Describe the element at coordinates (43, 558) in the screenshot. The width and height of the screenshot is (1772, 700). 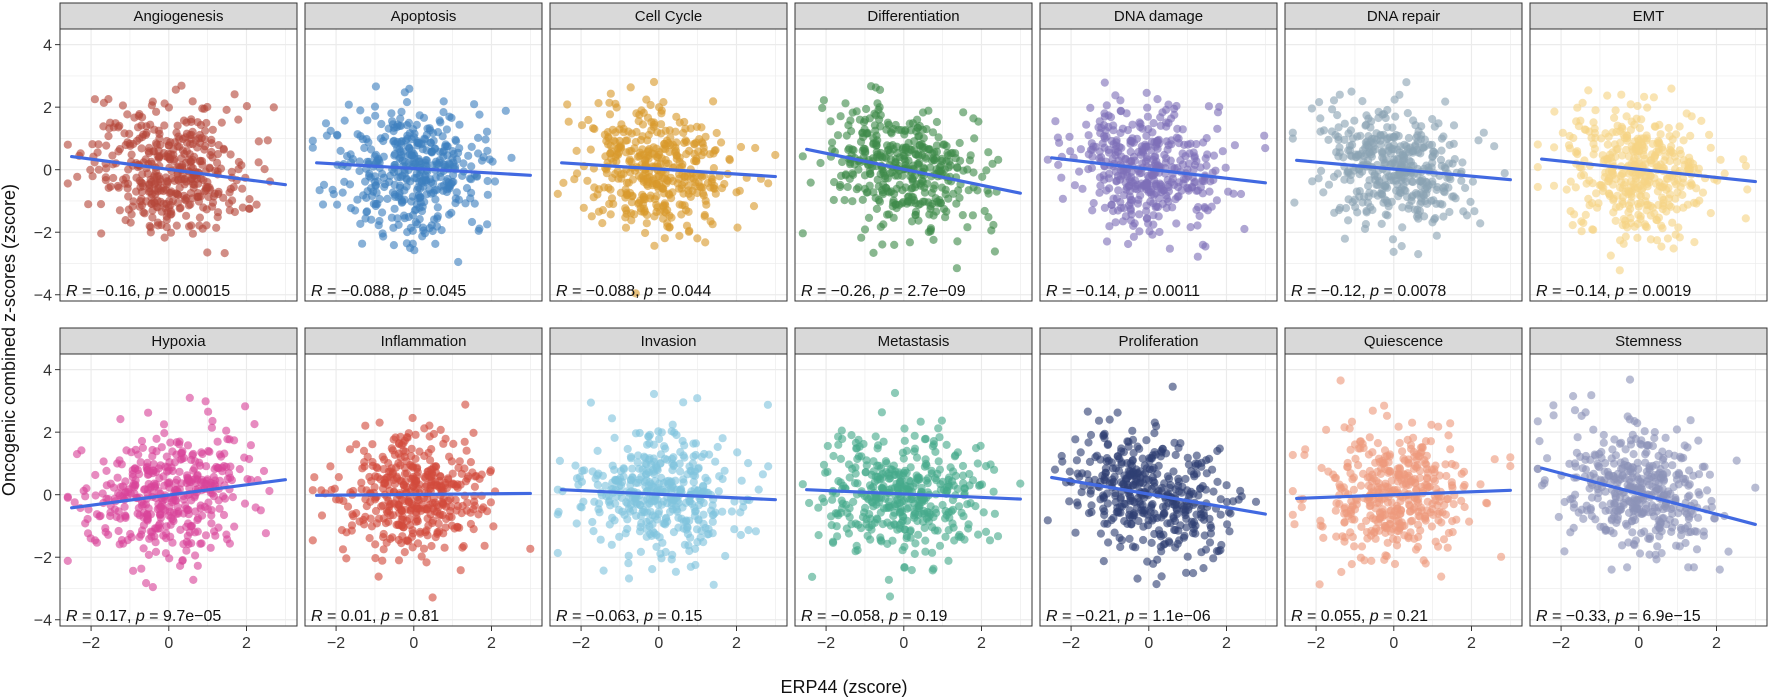
I see `y-tick-label: −2` at that location.